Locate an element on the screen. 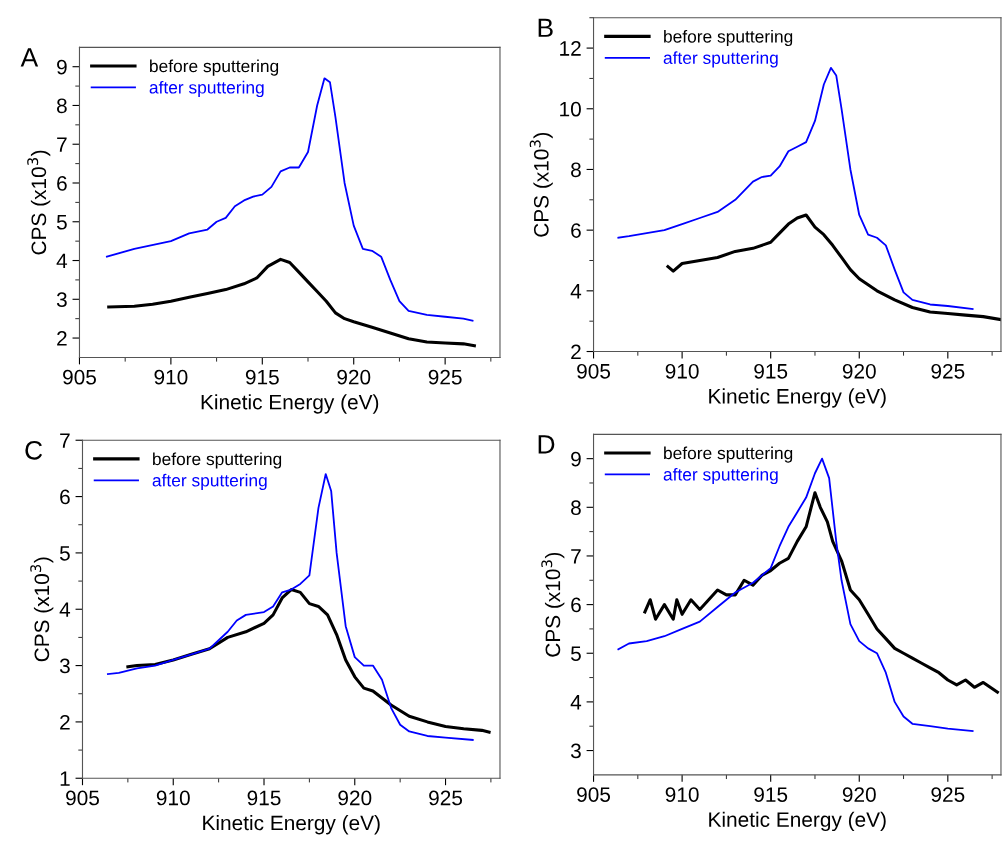 This screenshot has width=1006, height=845. chart-title: B is located at coordinates (545, 27).